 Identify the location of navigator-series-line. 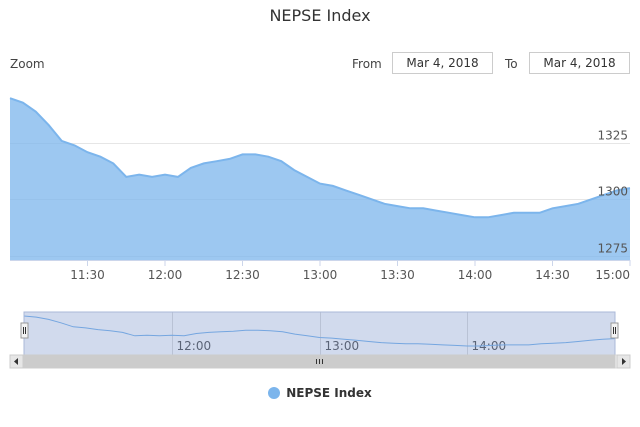
(319, 331).